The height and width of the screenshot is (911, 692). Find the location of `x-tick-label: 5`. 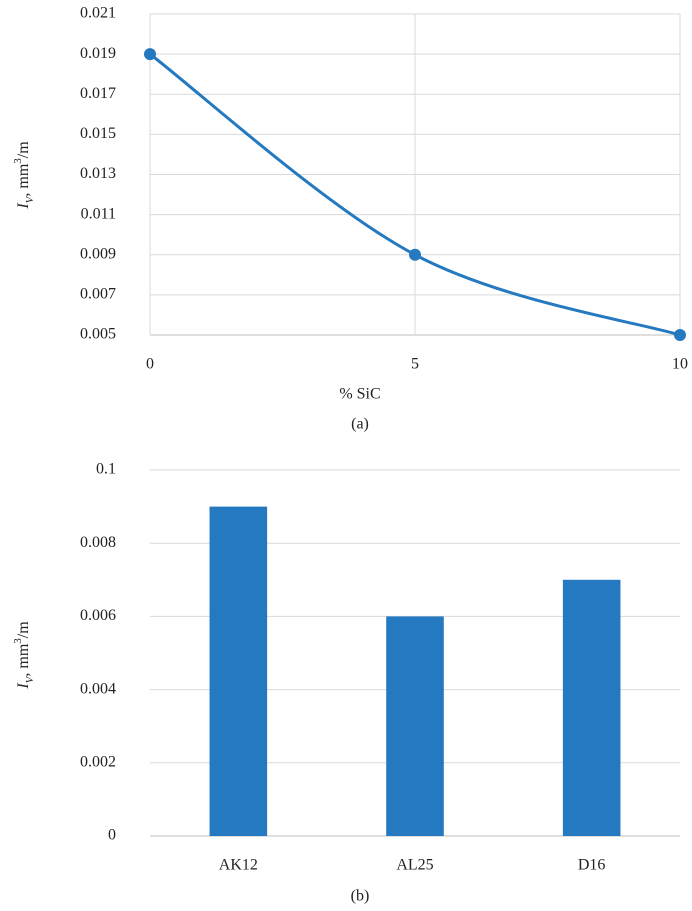

x-tick-label: 5 is located at coordinates (415, 364).